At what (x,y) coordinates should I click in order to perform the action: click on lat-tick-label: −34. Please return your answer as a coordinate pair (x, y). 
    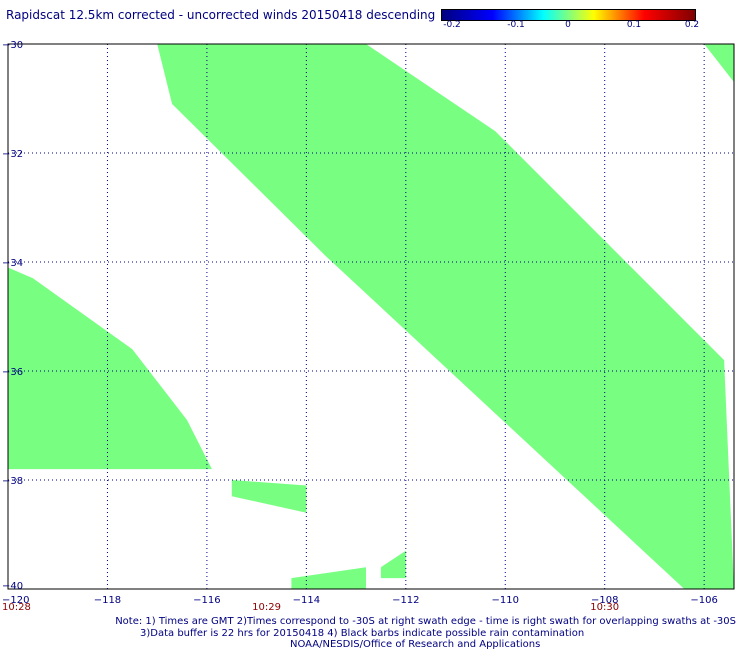
    Looking at the image, I should click on (12, 263).